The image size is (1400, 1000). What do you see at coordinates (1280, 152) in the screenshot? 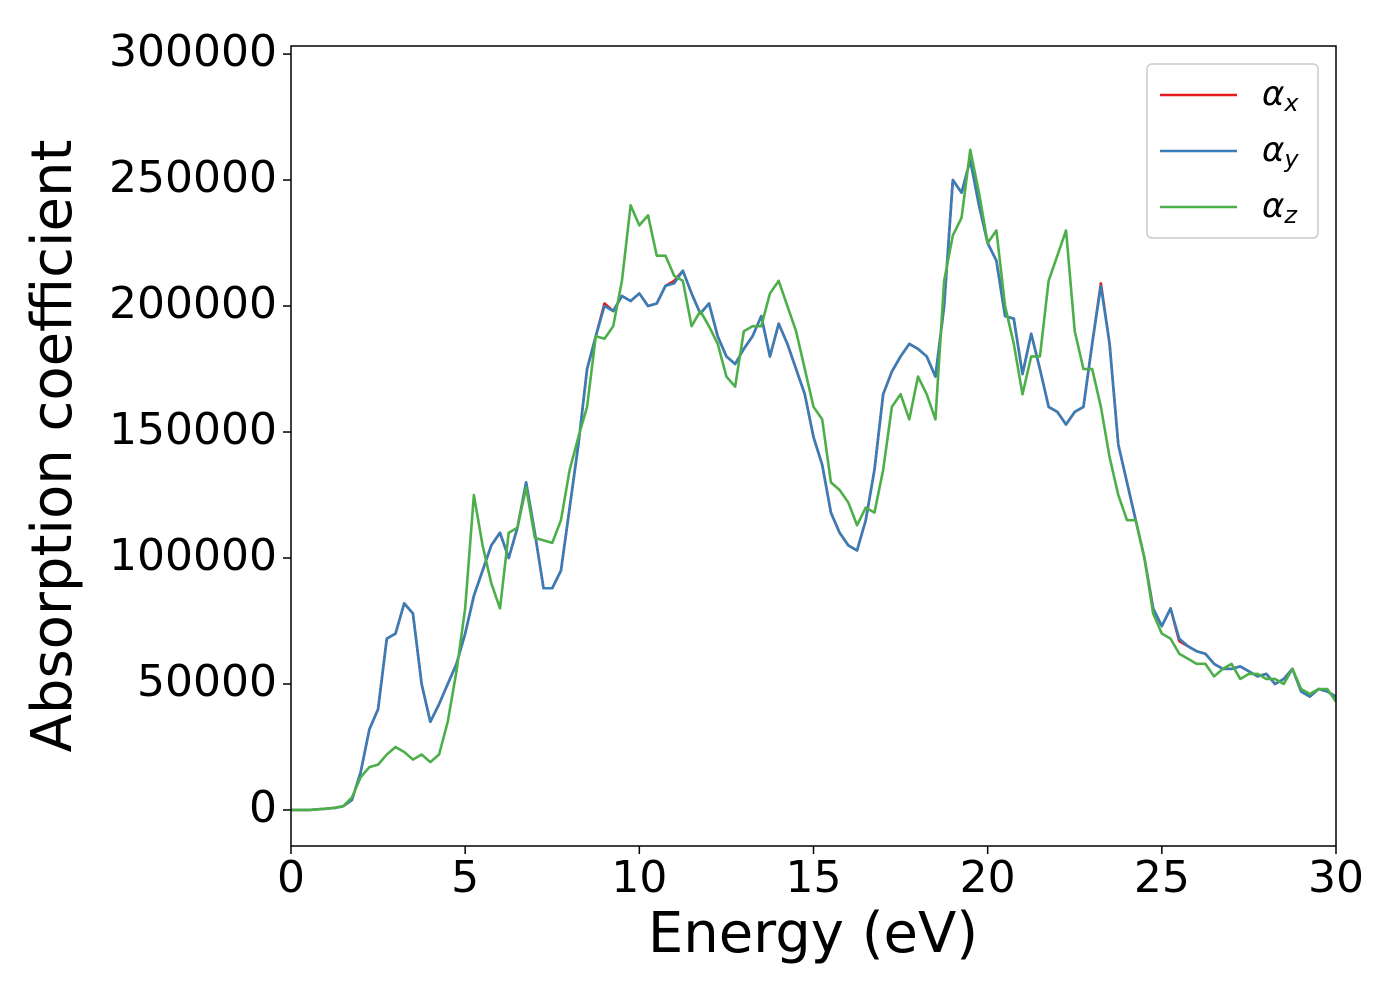
I see `legend-label: αy` at bounding box center [1280, 152].